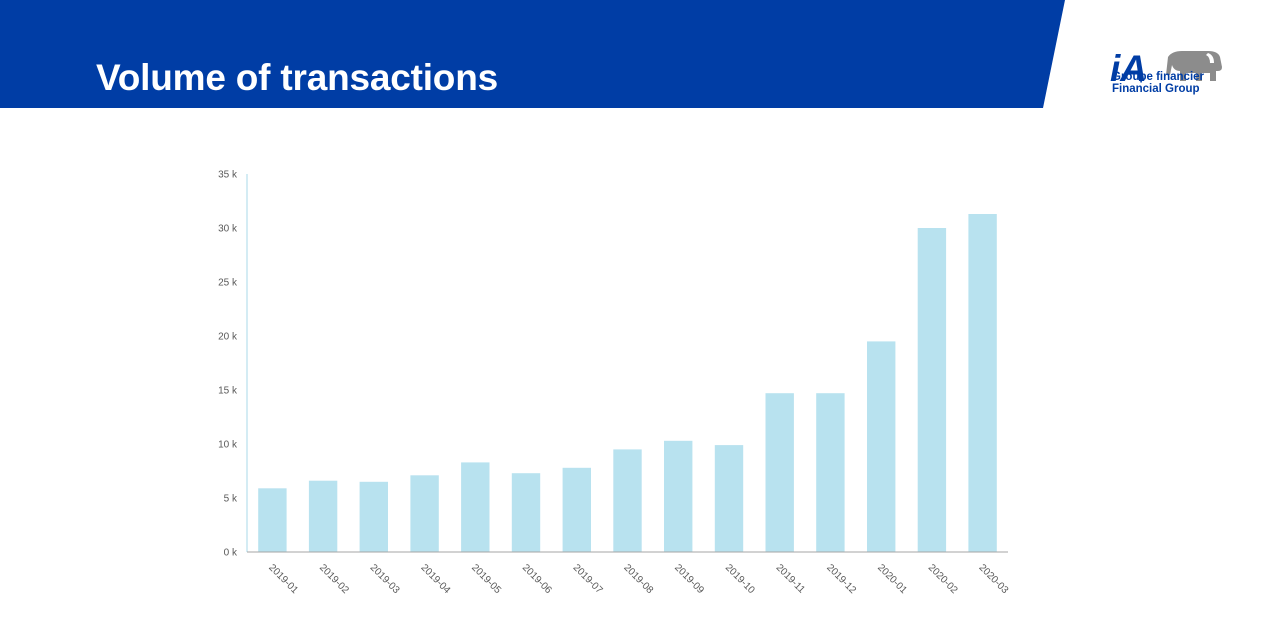 This screenshot has width=1280, height=638. I want to click on x-tick-label: 2020-02, so click(943, 579).